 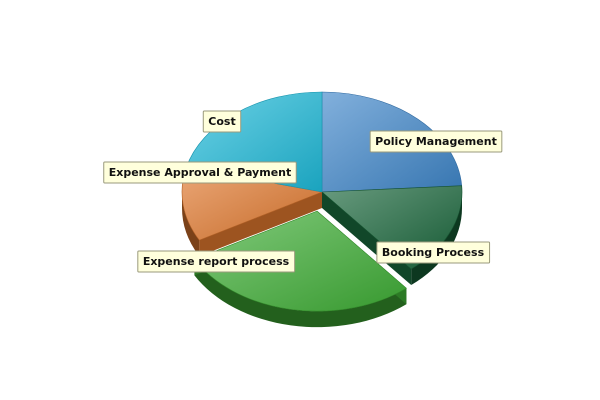 I want to click on label-policy-management: Policy Management, so click(x=436, y=141).